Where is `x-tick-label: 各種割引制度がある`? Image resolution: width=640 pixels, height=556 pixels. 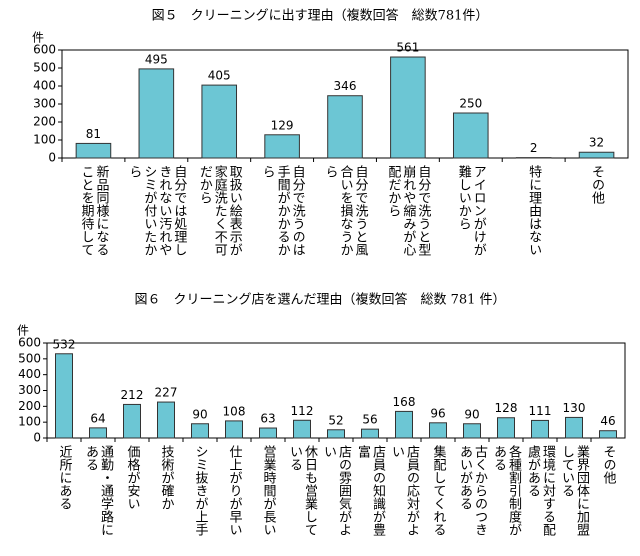
x-tick-label: 各種割引制度がある is located at coordinates (506, 490).